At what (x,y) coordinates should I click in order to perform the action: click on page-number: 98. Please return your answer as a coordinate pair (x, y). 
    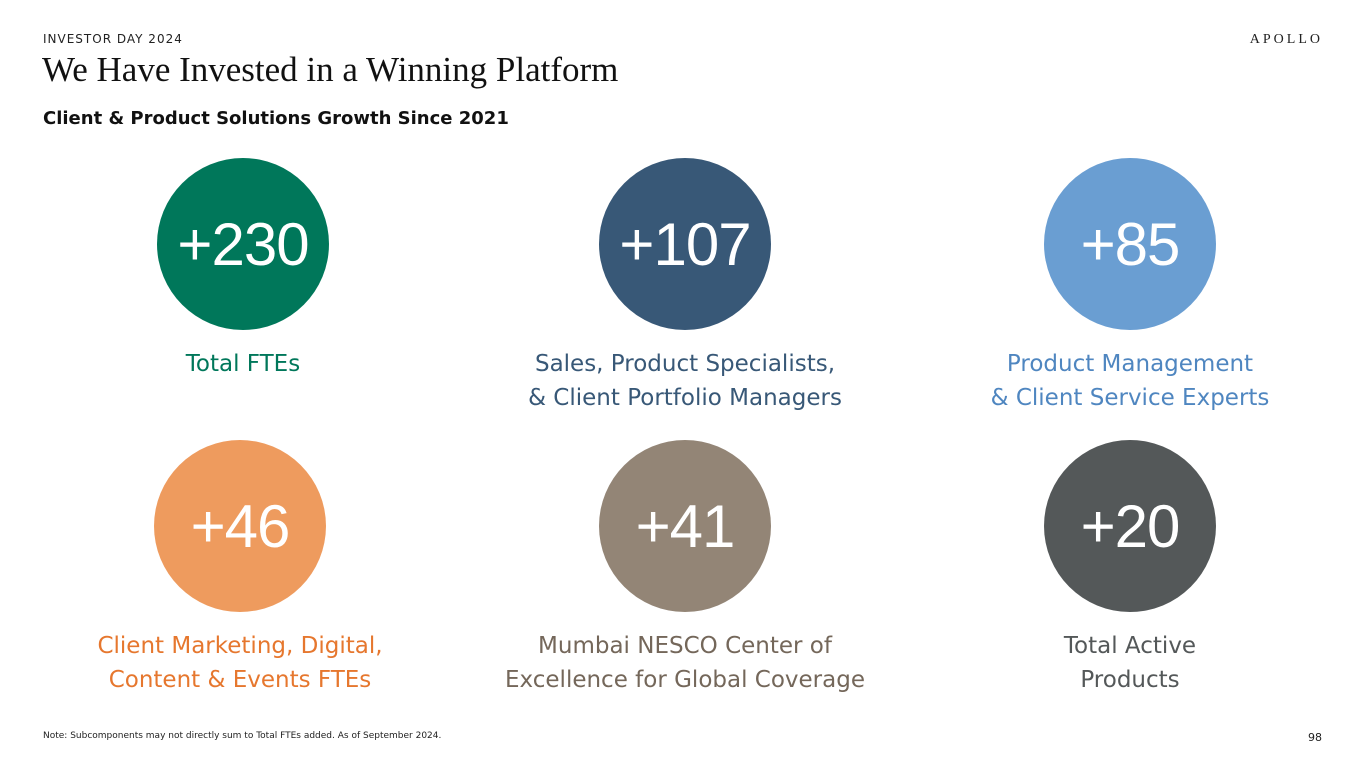
    Looking at the image, I should click on (1315, 737).